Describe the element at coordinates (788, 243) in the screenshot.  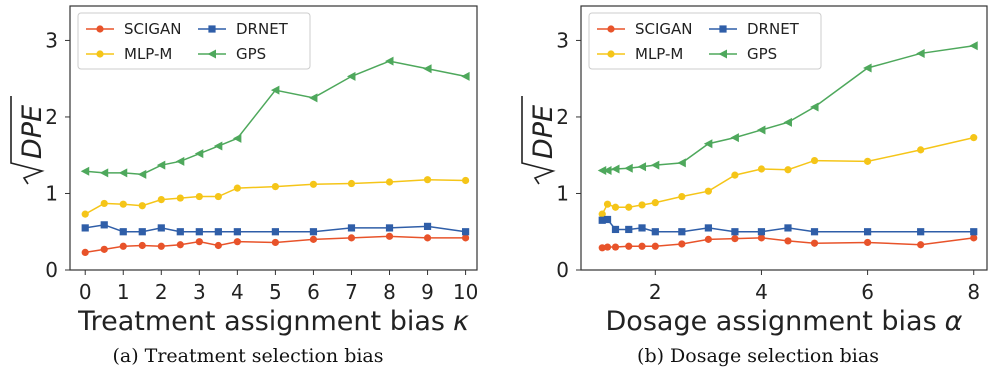
I see `series-scigan` at that location.